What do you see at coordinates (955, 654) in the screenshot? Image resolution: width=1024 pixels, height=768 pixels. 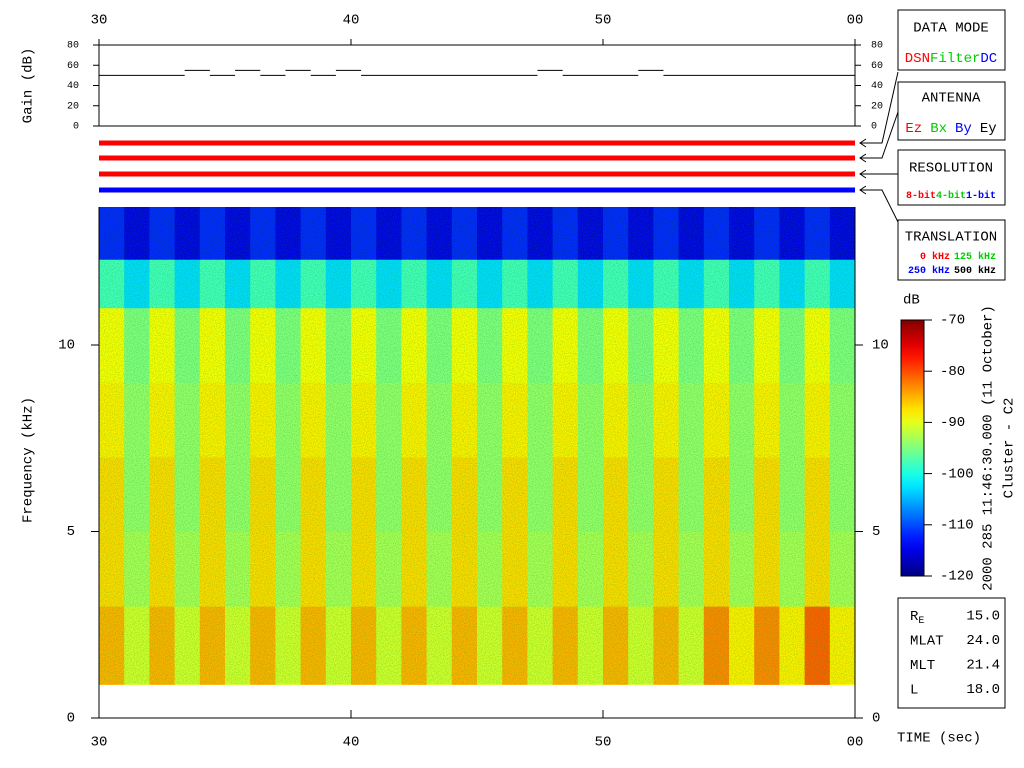 I see `ephemeris: RE 15.0 MLAT 24.0 MLT 21.4 L 18.0` at bounding box center [955, 654].